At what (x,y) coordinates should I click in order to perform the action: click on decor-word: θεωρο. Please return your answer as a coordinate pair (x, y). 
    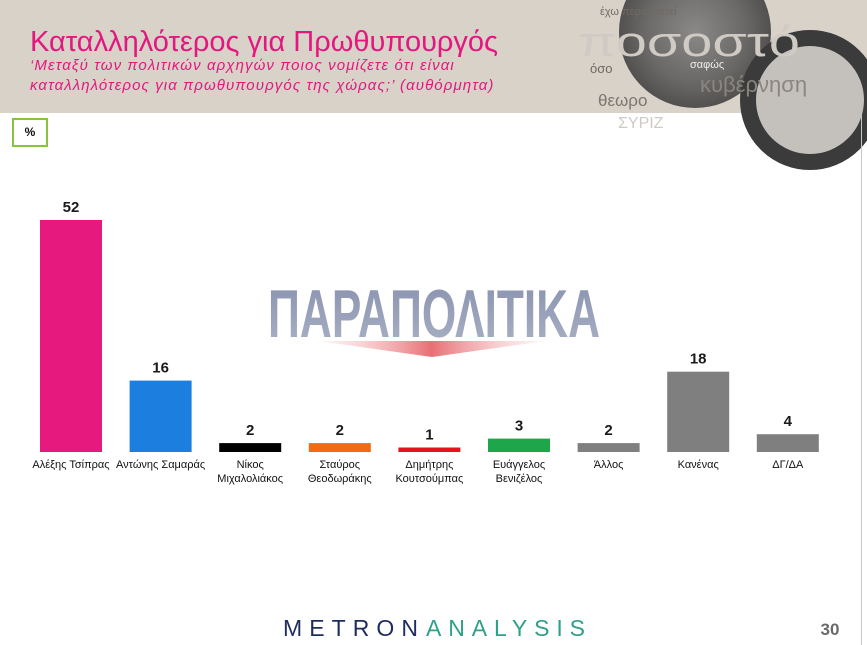
    Looking at the image, I should click on (622, 100).